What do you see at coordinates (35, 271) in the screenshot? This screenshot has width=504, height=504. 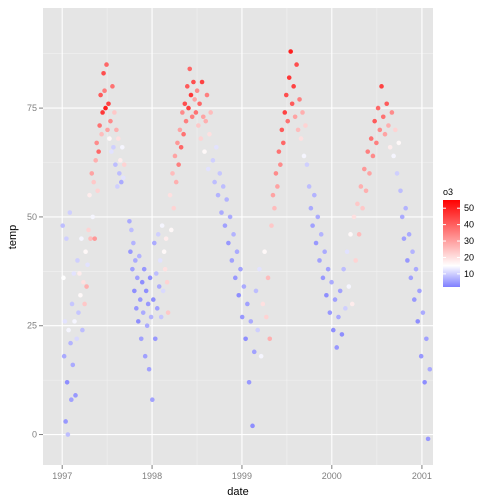 I see `y-axis-ticks: 0 25 50 75` at bounding box center [35, 271].